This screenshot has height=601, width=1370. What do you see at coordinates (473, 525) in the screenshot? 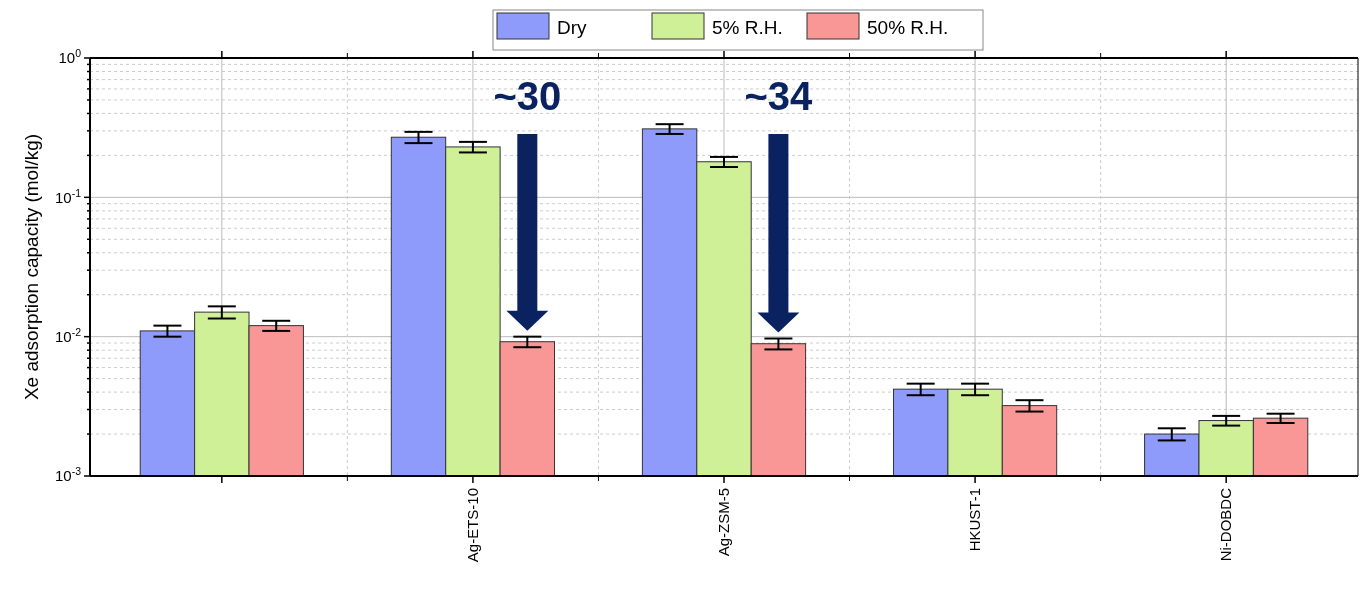
I see `x-tick-label: Ag-ETS-10` at bounding box center [473, 525].